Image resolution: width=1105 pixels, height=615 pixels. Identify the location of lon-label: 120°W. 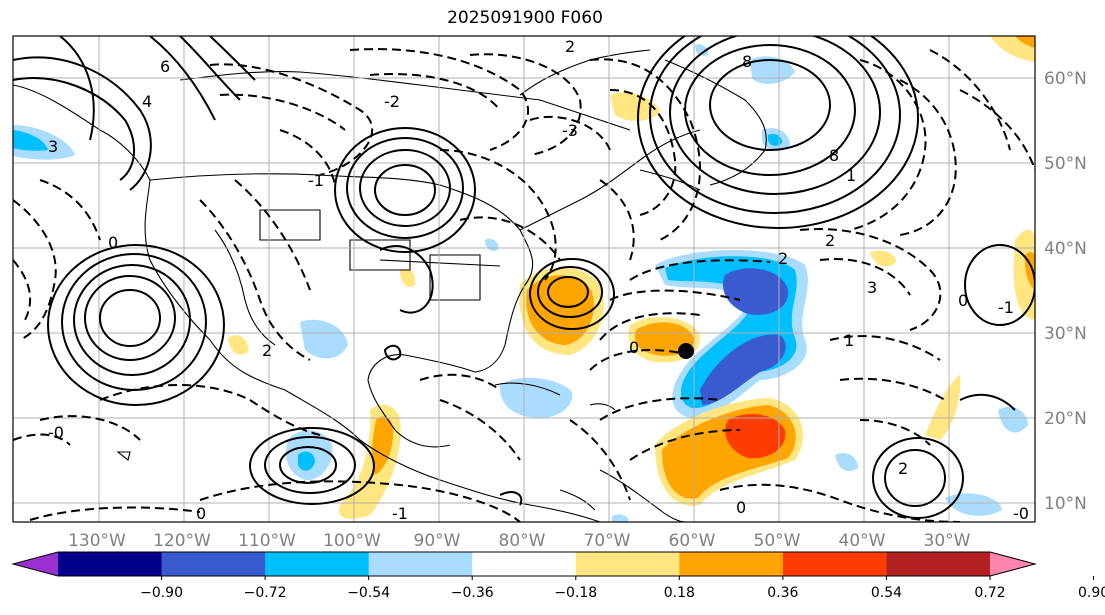
(182, 541).